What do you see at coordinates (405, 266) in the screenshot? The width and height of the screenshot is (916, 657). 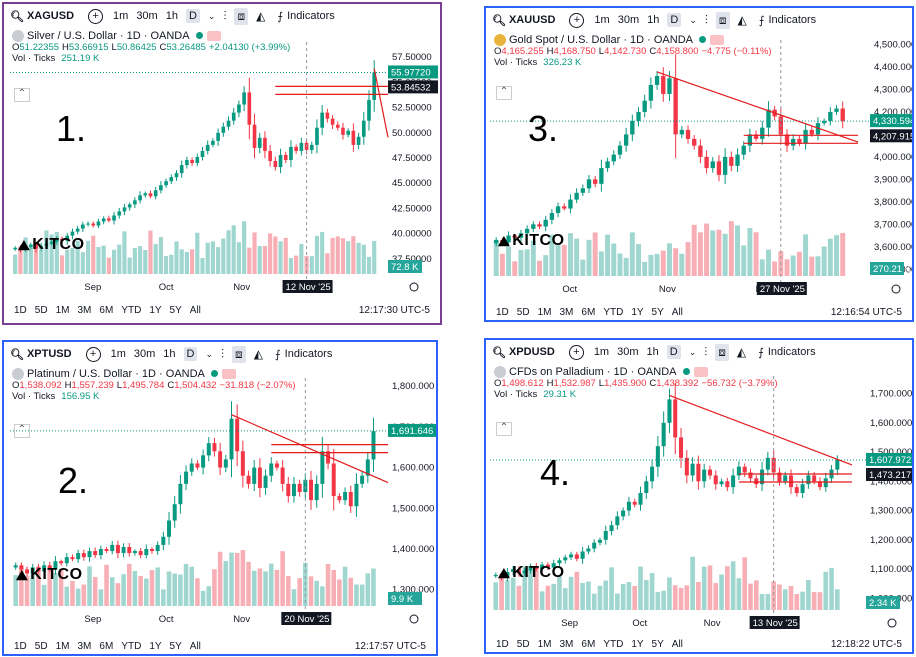 I see `volume-tag` at bounding box center [405, 266].